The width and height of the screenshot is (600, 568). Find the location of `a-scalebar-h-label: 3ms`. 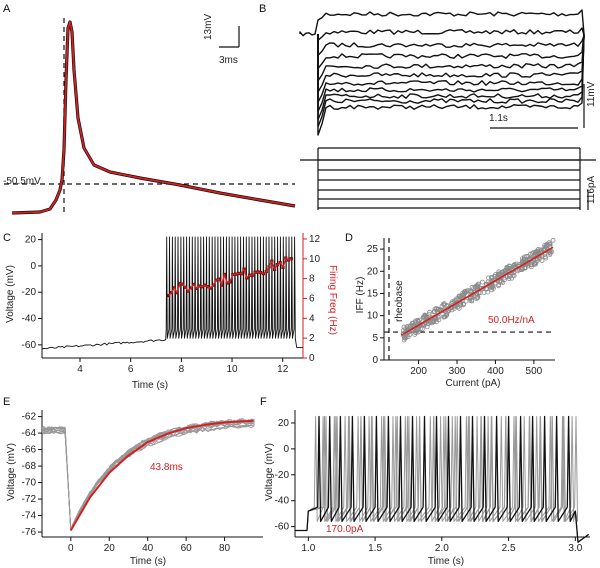

a-scalebar-h-label: 3ms is located at coordinates (228, 60).